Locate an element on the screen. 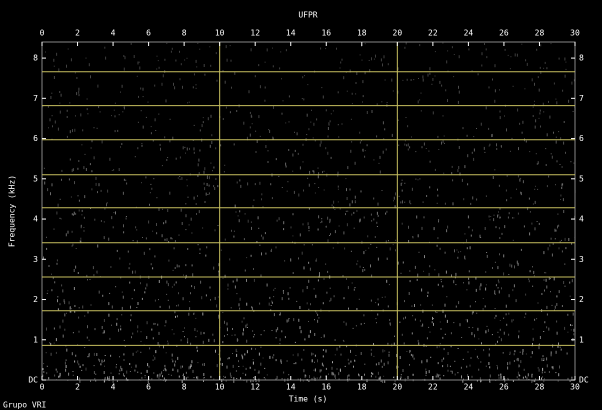  y-tick-label: 1 is located at coordinates (35, 339).